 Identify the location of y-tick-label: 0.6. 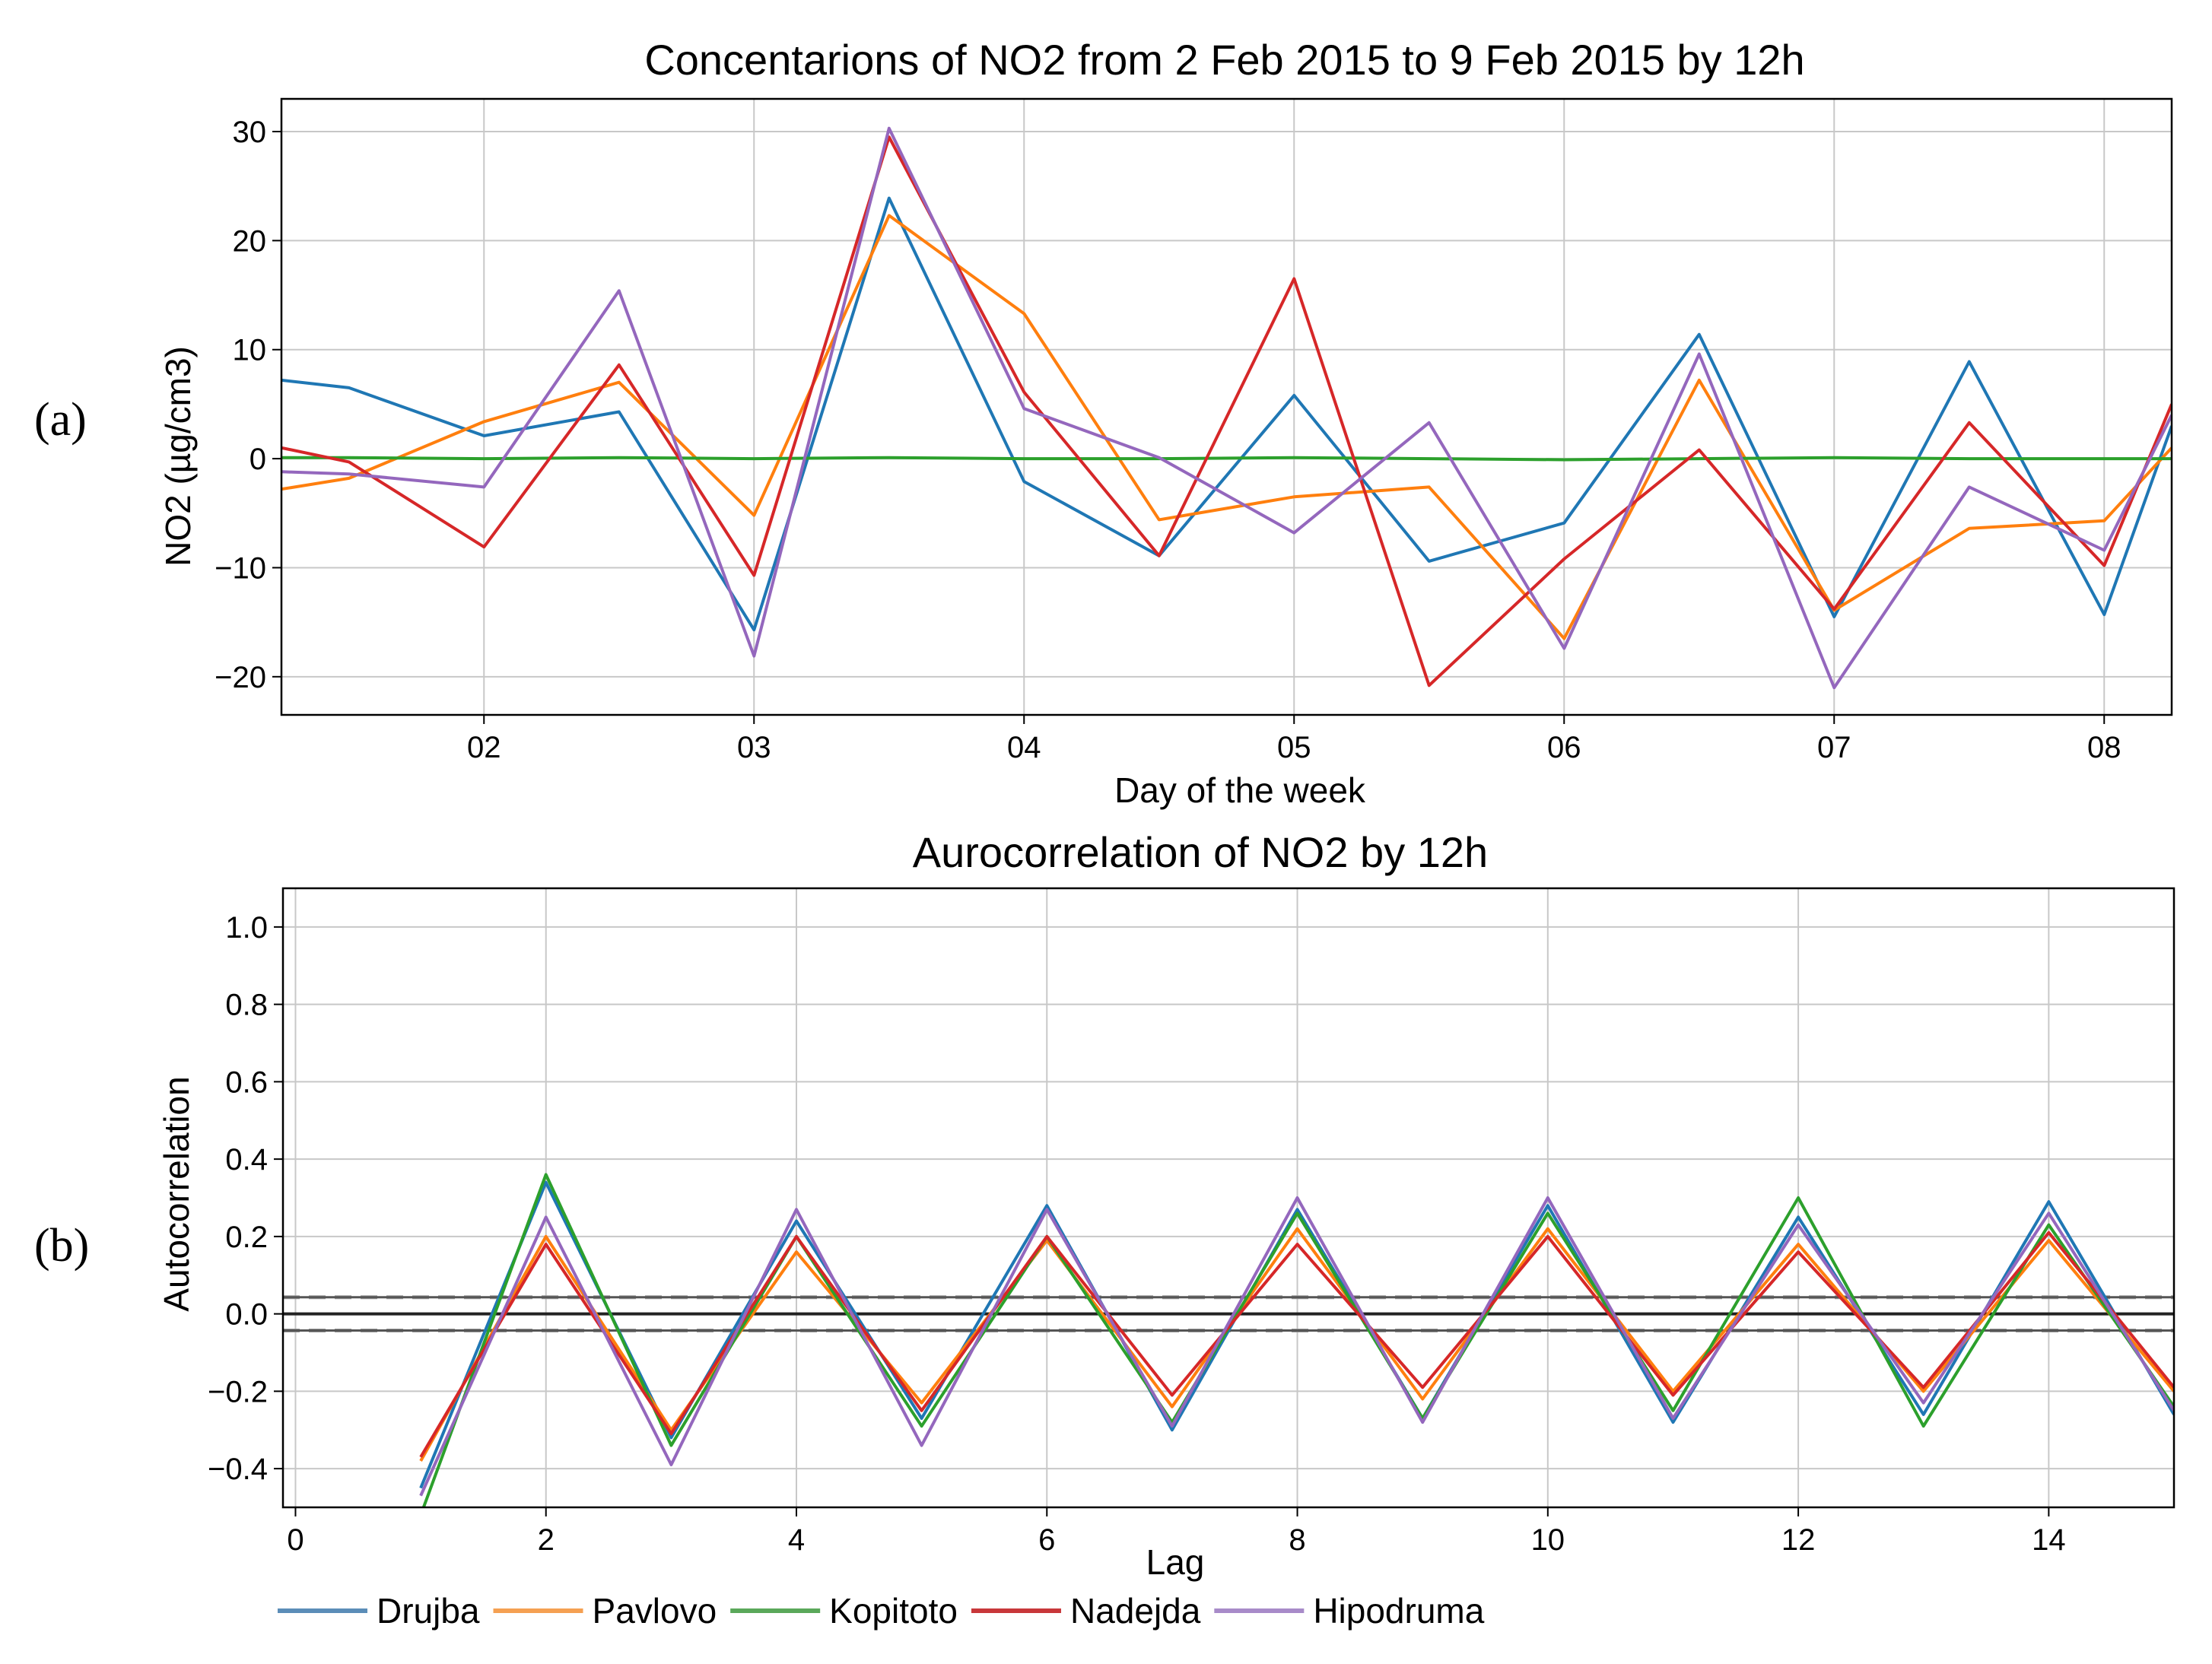
(246, 1082).